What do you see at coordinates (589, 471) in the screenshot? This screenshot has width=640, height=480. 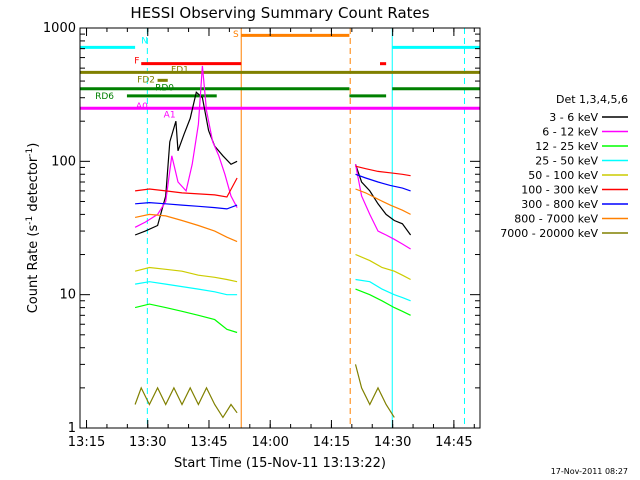 I see `footer-timestamp: 17-Nov-2011 08:27` at bounding box center [589, 471].